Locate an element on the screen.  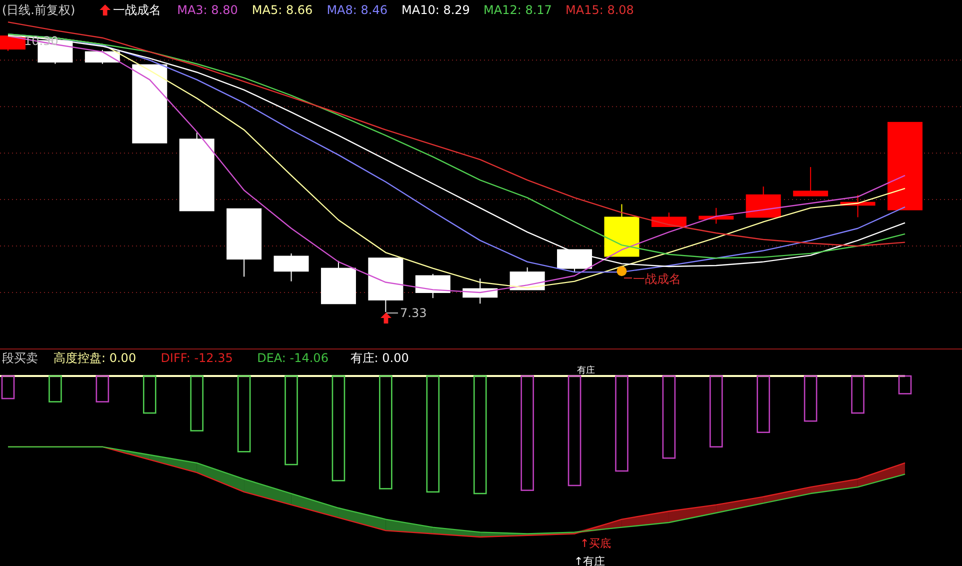
annotation: 7.33 is located at coordinates (413, 313).